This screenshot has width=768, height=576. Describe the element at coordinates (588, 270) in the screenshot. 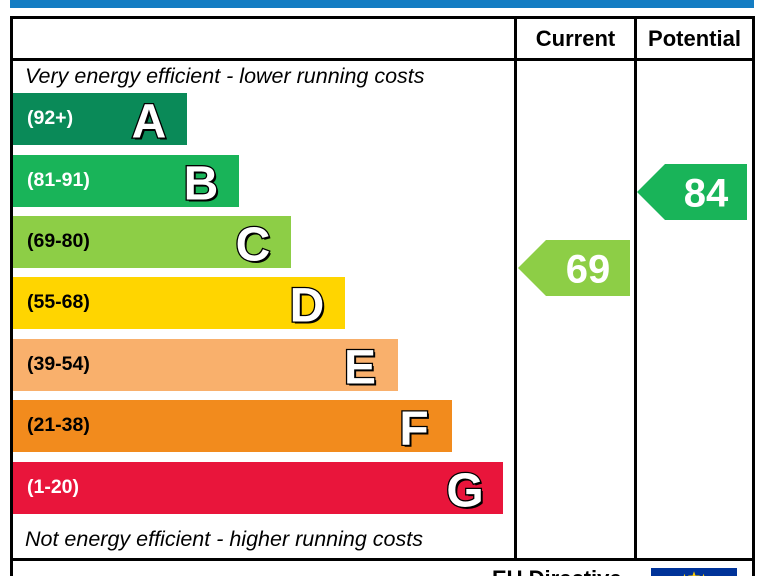

I see `current-rating-value: 69` at that location.